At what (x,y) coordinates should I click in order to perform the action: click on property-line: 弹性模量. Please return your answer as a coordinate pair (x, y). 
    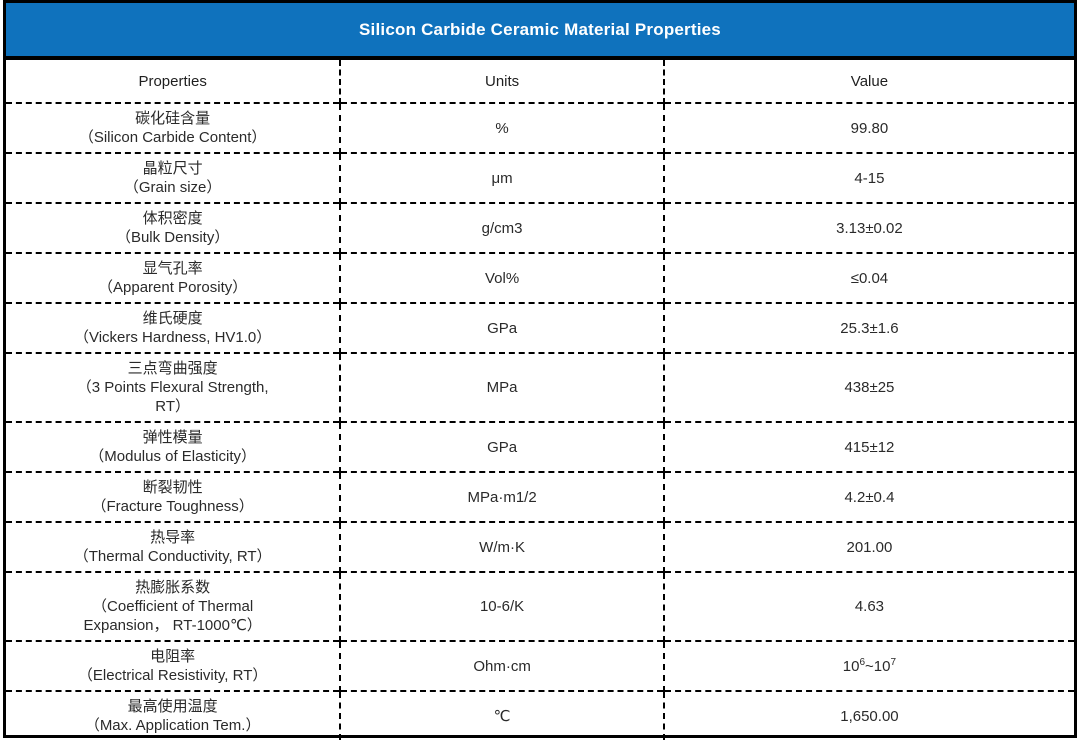
    Looking at the image, I should click on (172, 437).